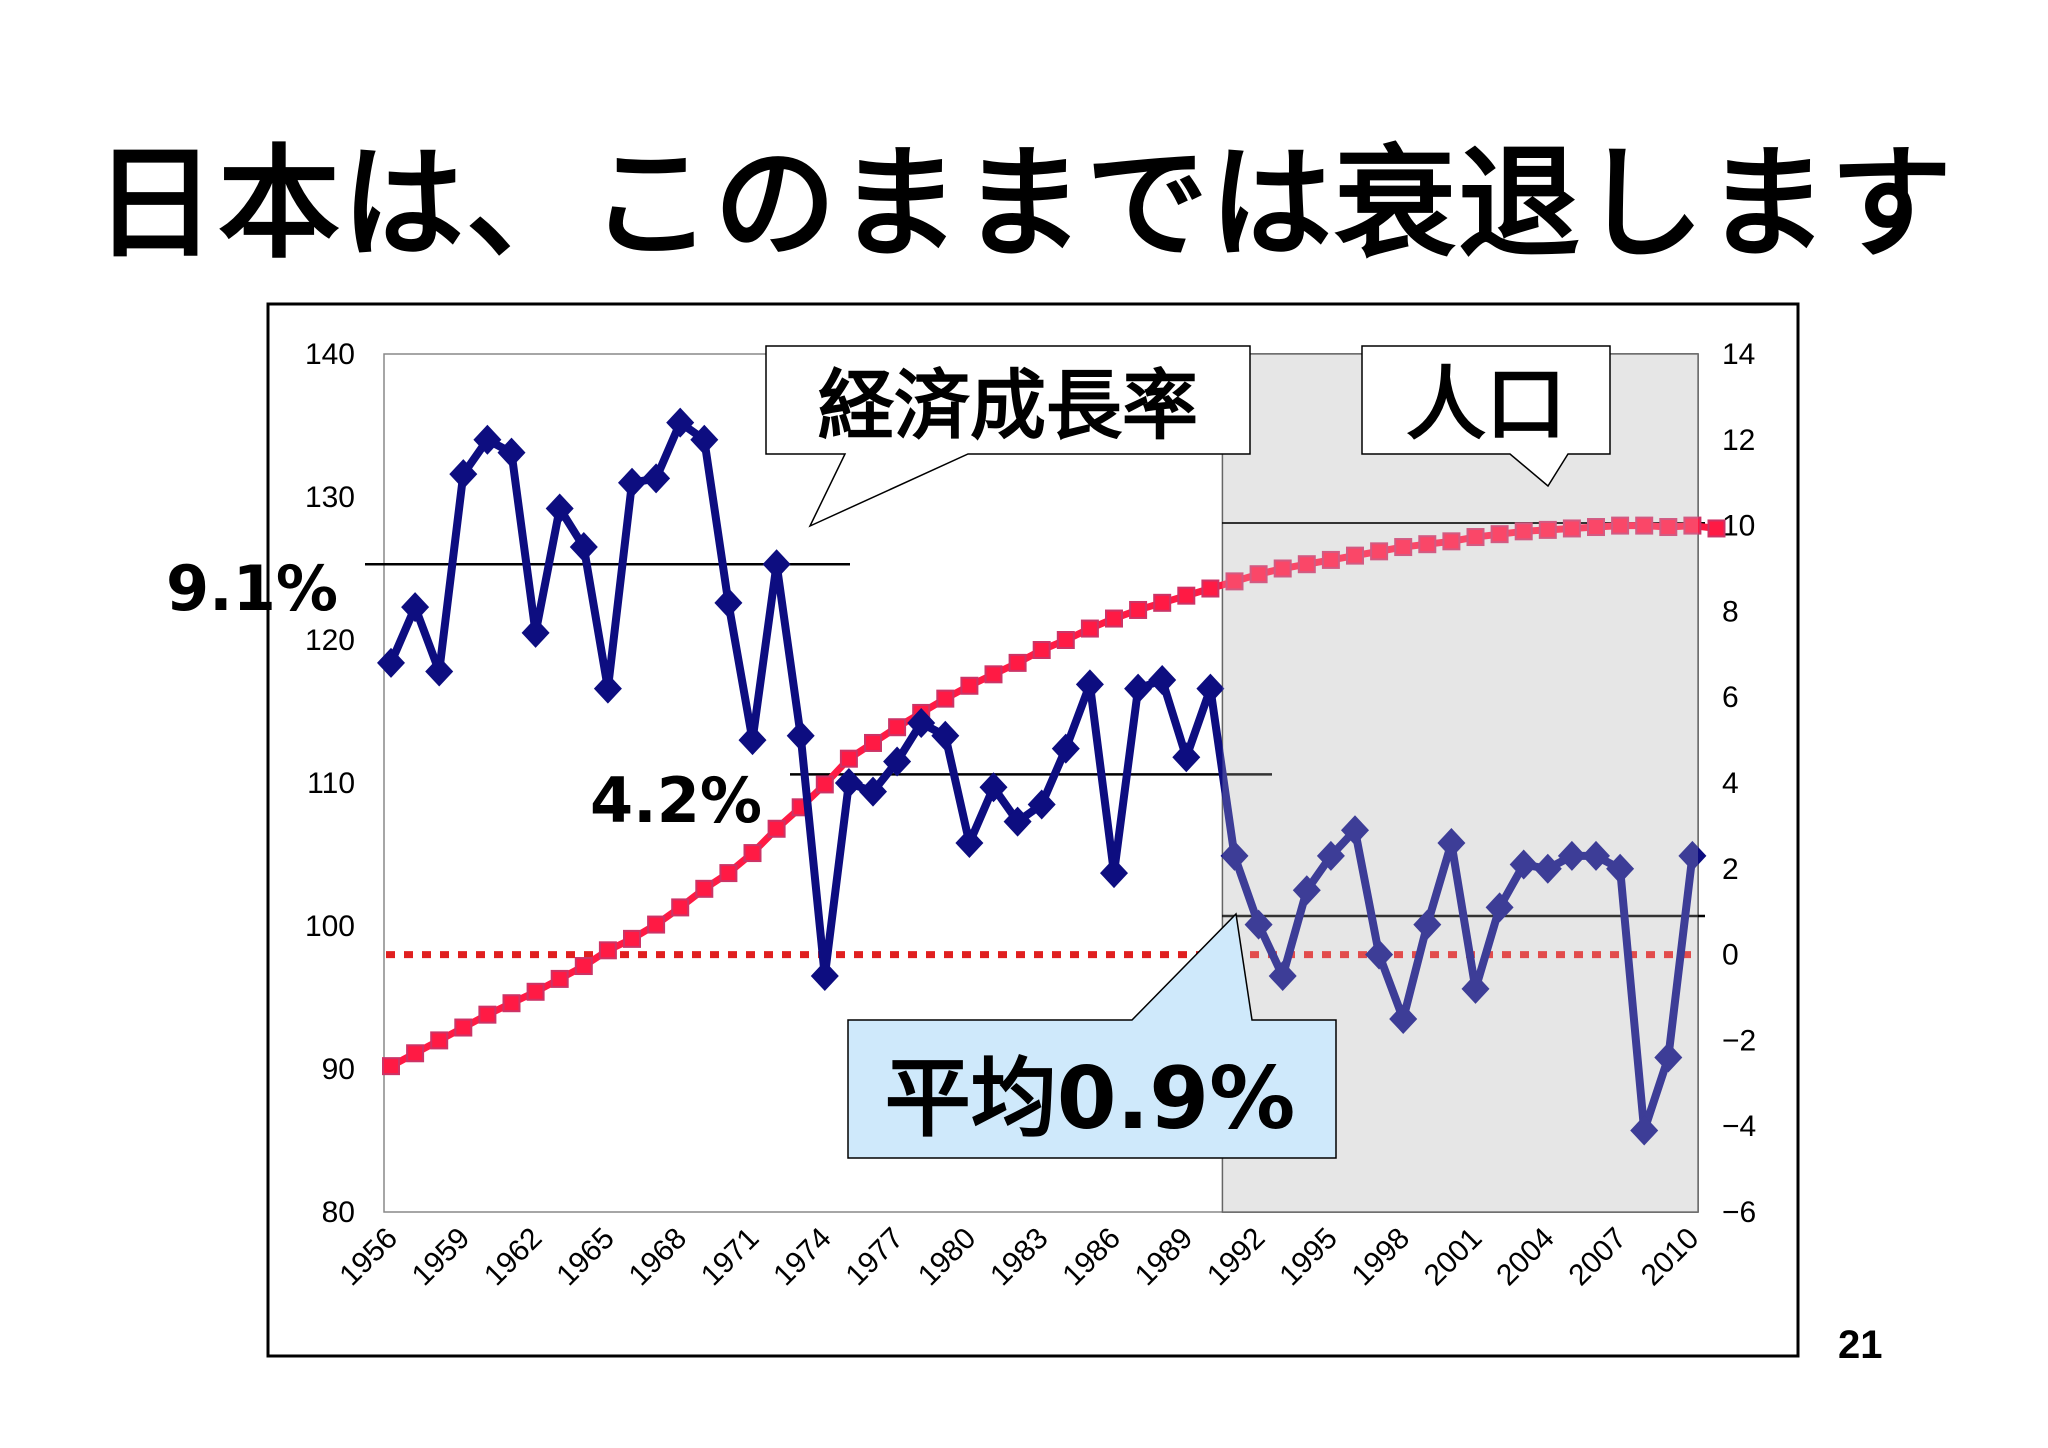 This screenshot has height=1448, width=2048. Describe the element at coordinates (330, 640) in the screenshot. I see `left-tick-label: 120` at that location.